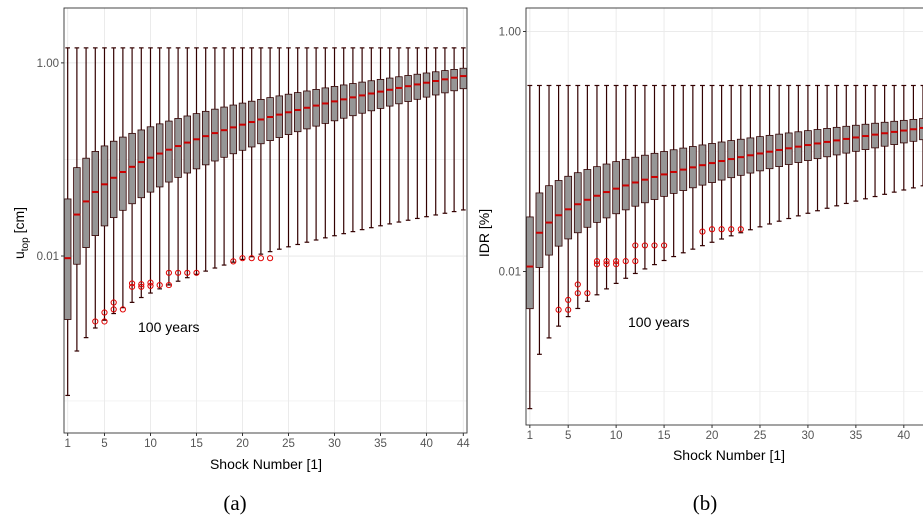 The width and height of the screenshot is (923, 519). What do you see at coordinates (168, 327) in the screenshot?
I see `annotation-a: 100 years` at bounding box center [168, 327].